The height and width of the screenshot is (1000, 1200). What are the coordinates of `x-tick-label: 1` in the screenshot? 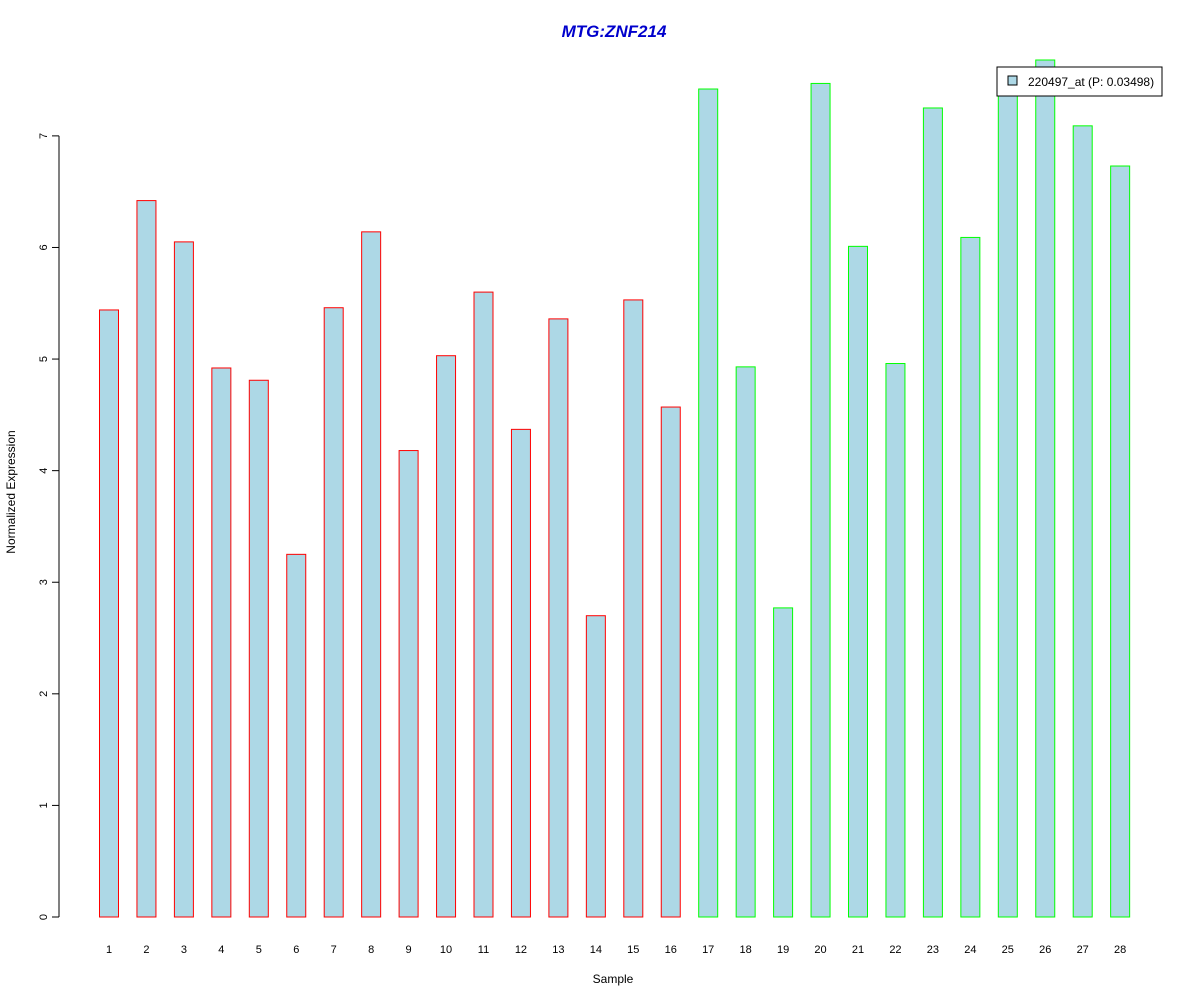 It's located at (109, 950).